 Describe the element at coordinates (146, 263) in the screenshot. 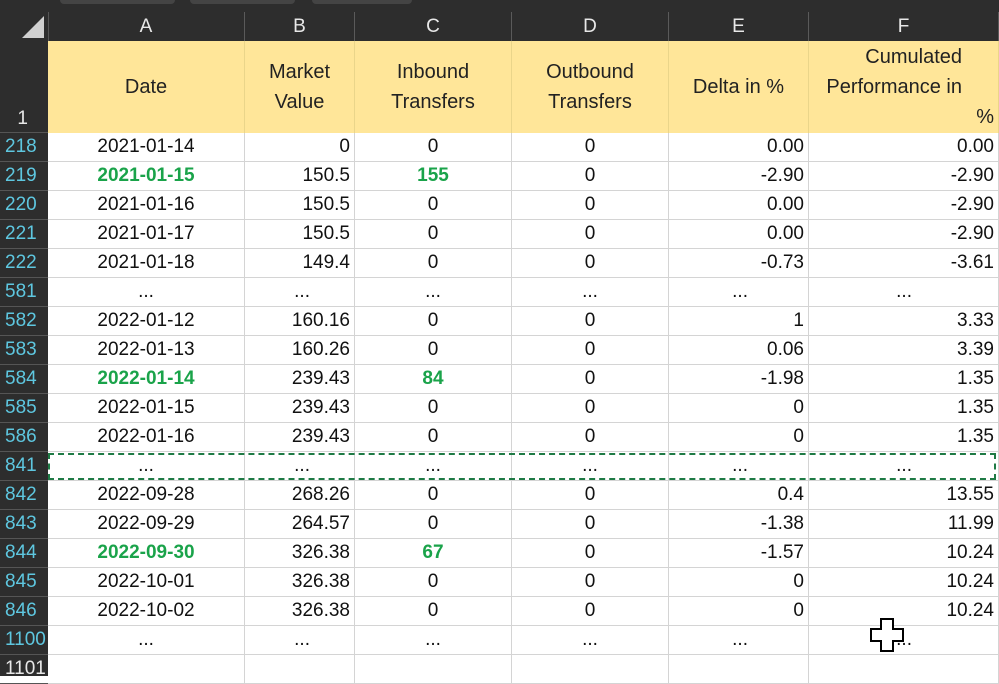

I see `cell-a222: 2021-01-18` at that location.